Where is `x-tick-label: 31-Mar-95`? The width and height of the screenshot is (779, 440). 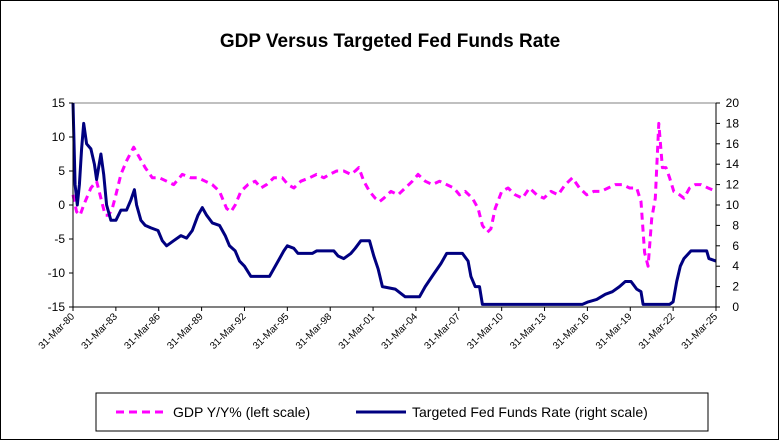
x-tick-label: 31-Mar-95 is located at coordinates (271, 331).